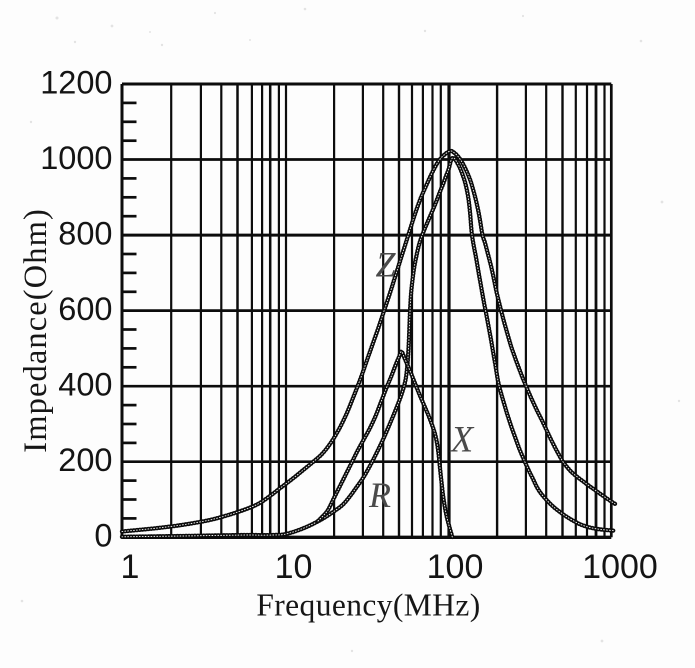 This screenshot has height=668, width=695. What do you see at coordinates (379, 495) in the screenshot?
I see `svg-text: R` at bounding box center [379, 495].